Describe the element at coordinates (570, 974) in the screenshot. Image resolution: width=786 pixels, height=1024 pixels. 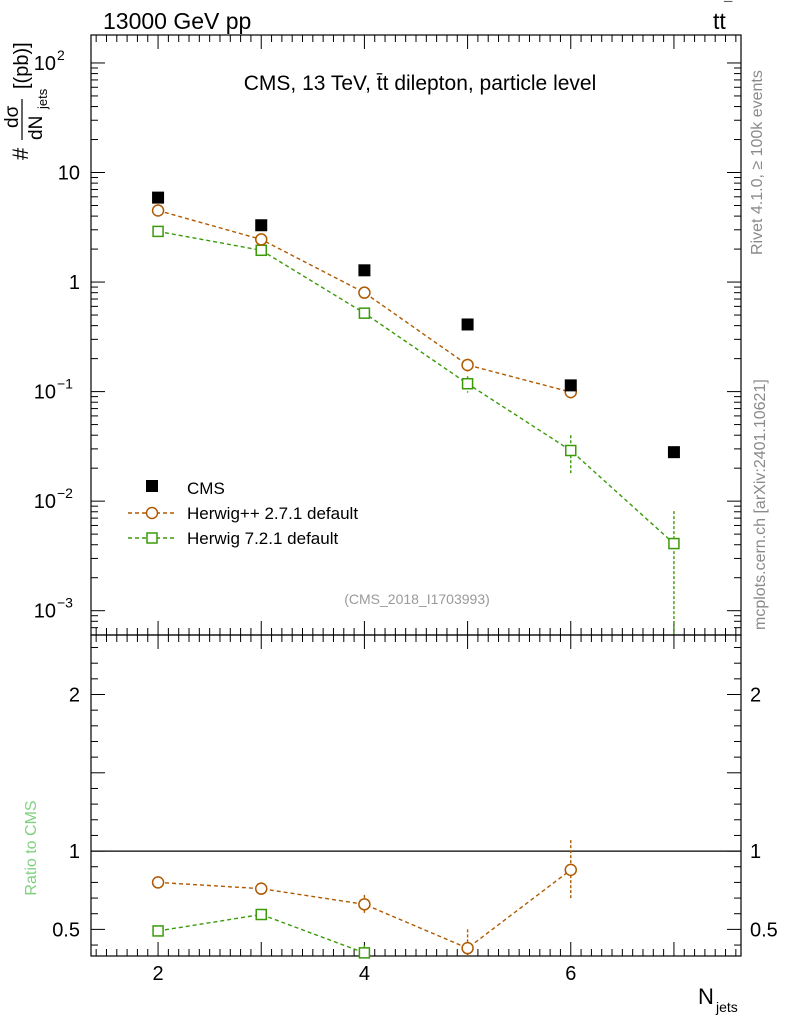
I see `x-tick-label: 6` at that location.